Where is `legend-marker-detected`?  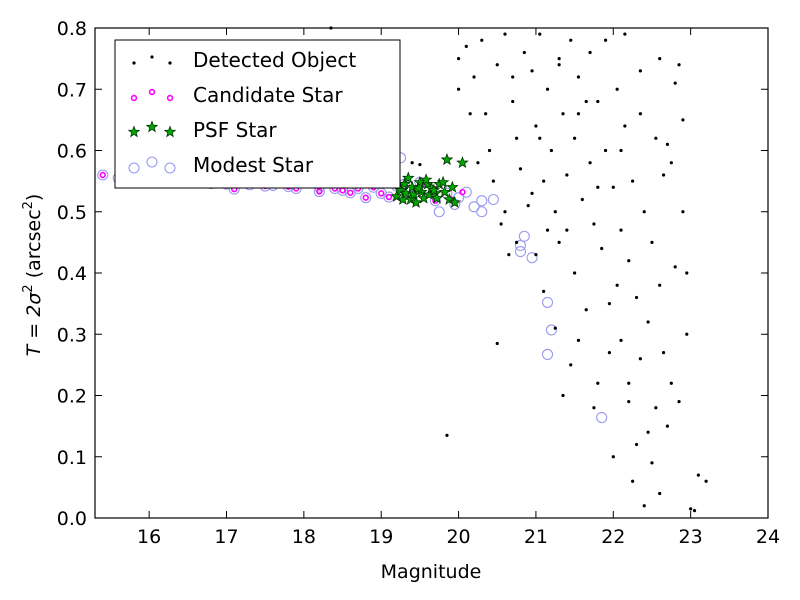
legend-marker-detected is located at coordinates (170, 63).